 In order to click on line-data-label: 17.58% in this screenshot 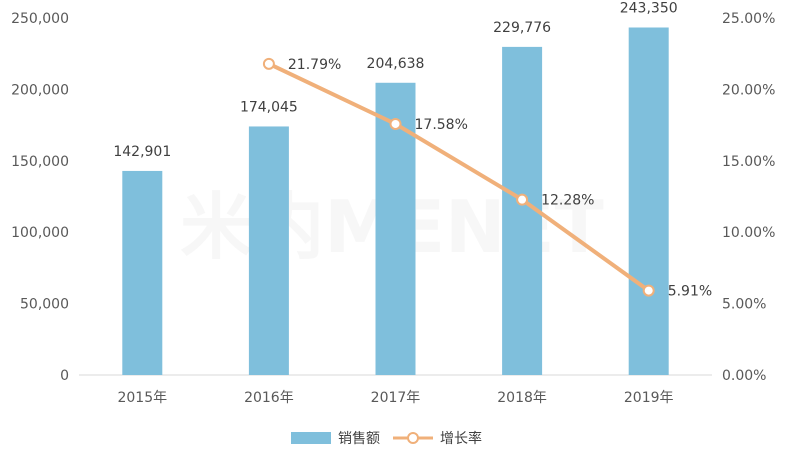, I will do `click(441, 125)`.